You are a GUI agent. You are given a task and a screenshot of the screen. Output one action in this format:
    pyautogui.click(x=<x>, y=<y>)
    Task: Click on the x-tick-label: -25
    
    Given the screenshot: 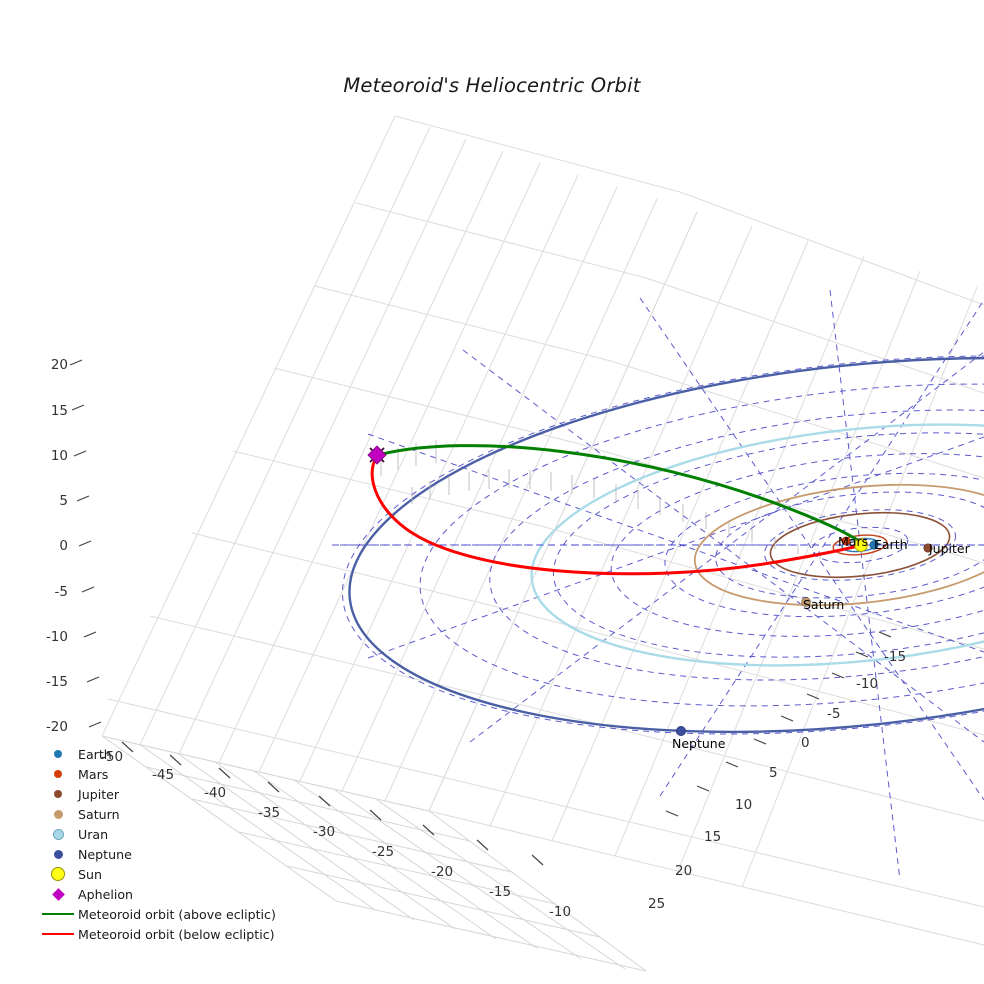 What is the action you would take?
    pyautogui.click(x=383, y=852)
    